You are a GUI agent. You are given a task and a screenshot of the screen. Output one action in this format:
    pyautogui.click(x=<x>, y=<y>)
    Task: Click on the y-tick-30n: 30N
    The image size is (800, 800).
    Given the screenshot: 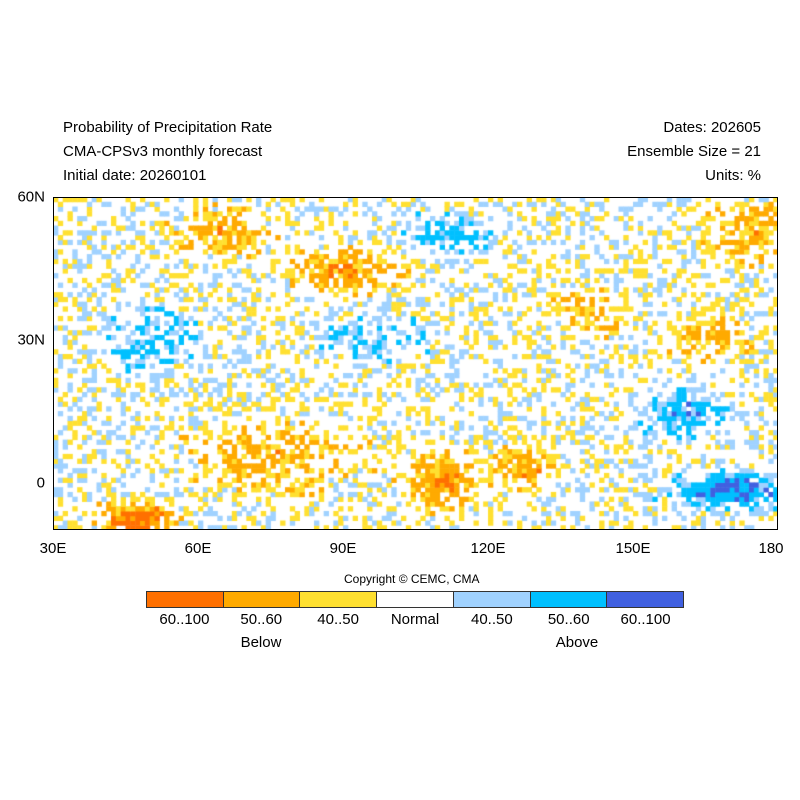 What is the action you would take?
    pyautogui.click(x=31, y=340)
    